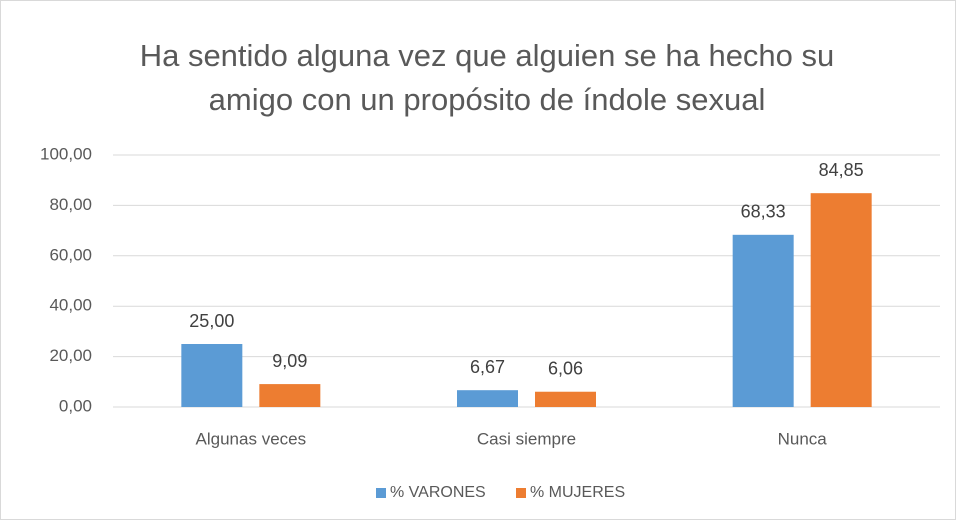  Describe the element at coordinates (803, 438) in the screenshot. I see `x-tick-label: Nunca` at that location.